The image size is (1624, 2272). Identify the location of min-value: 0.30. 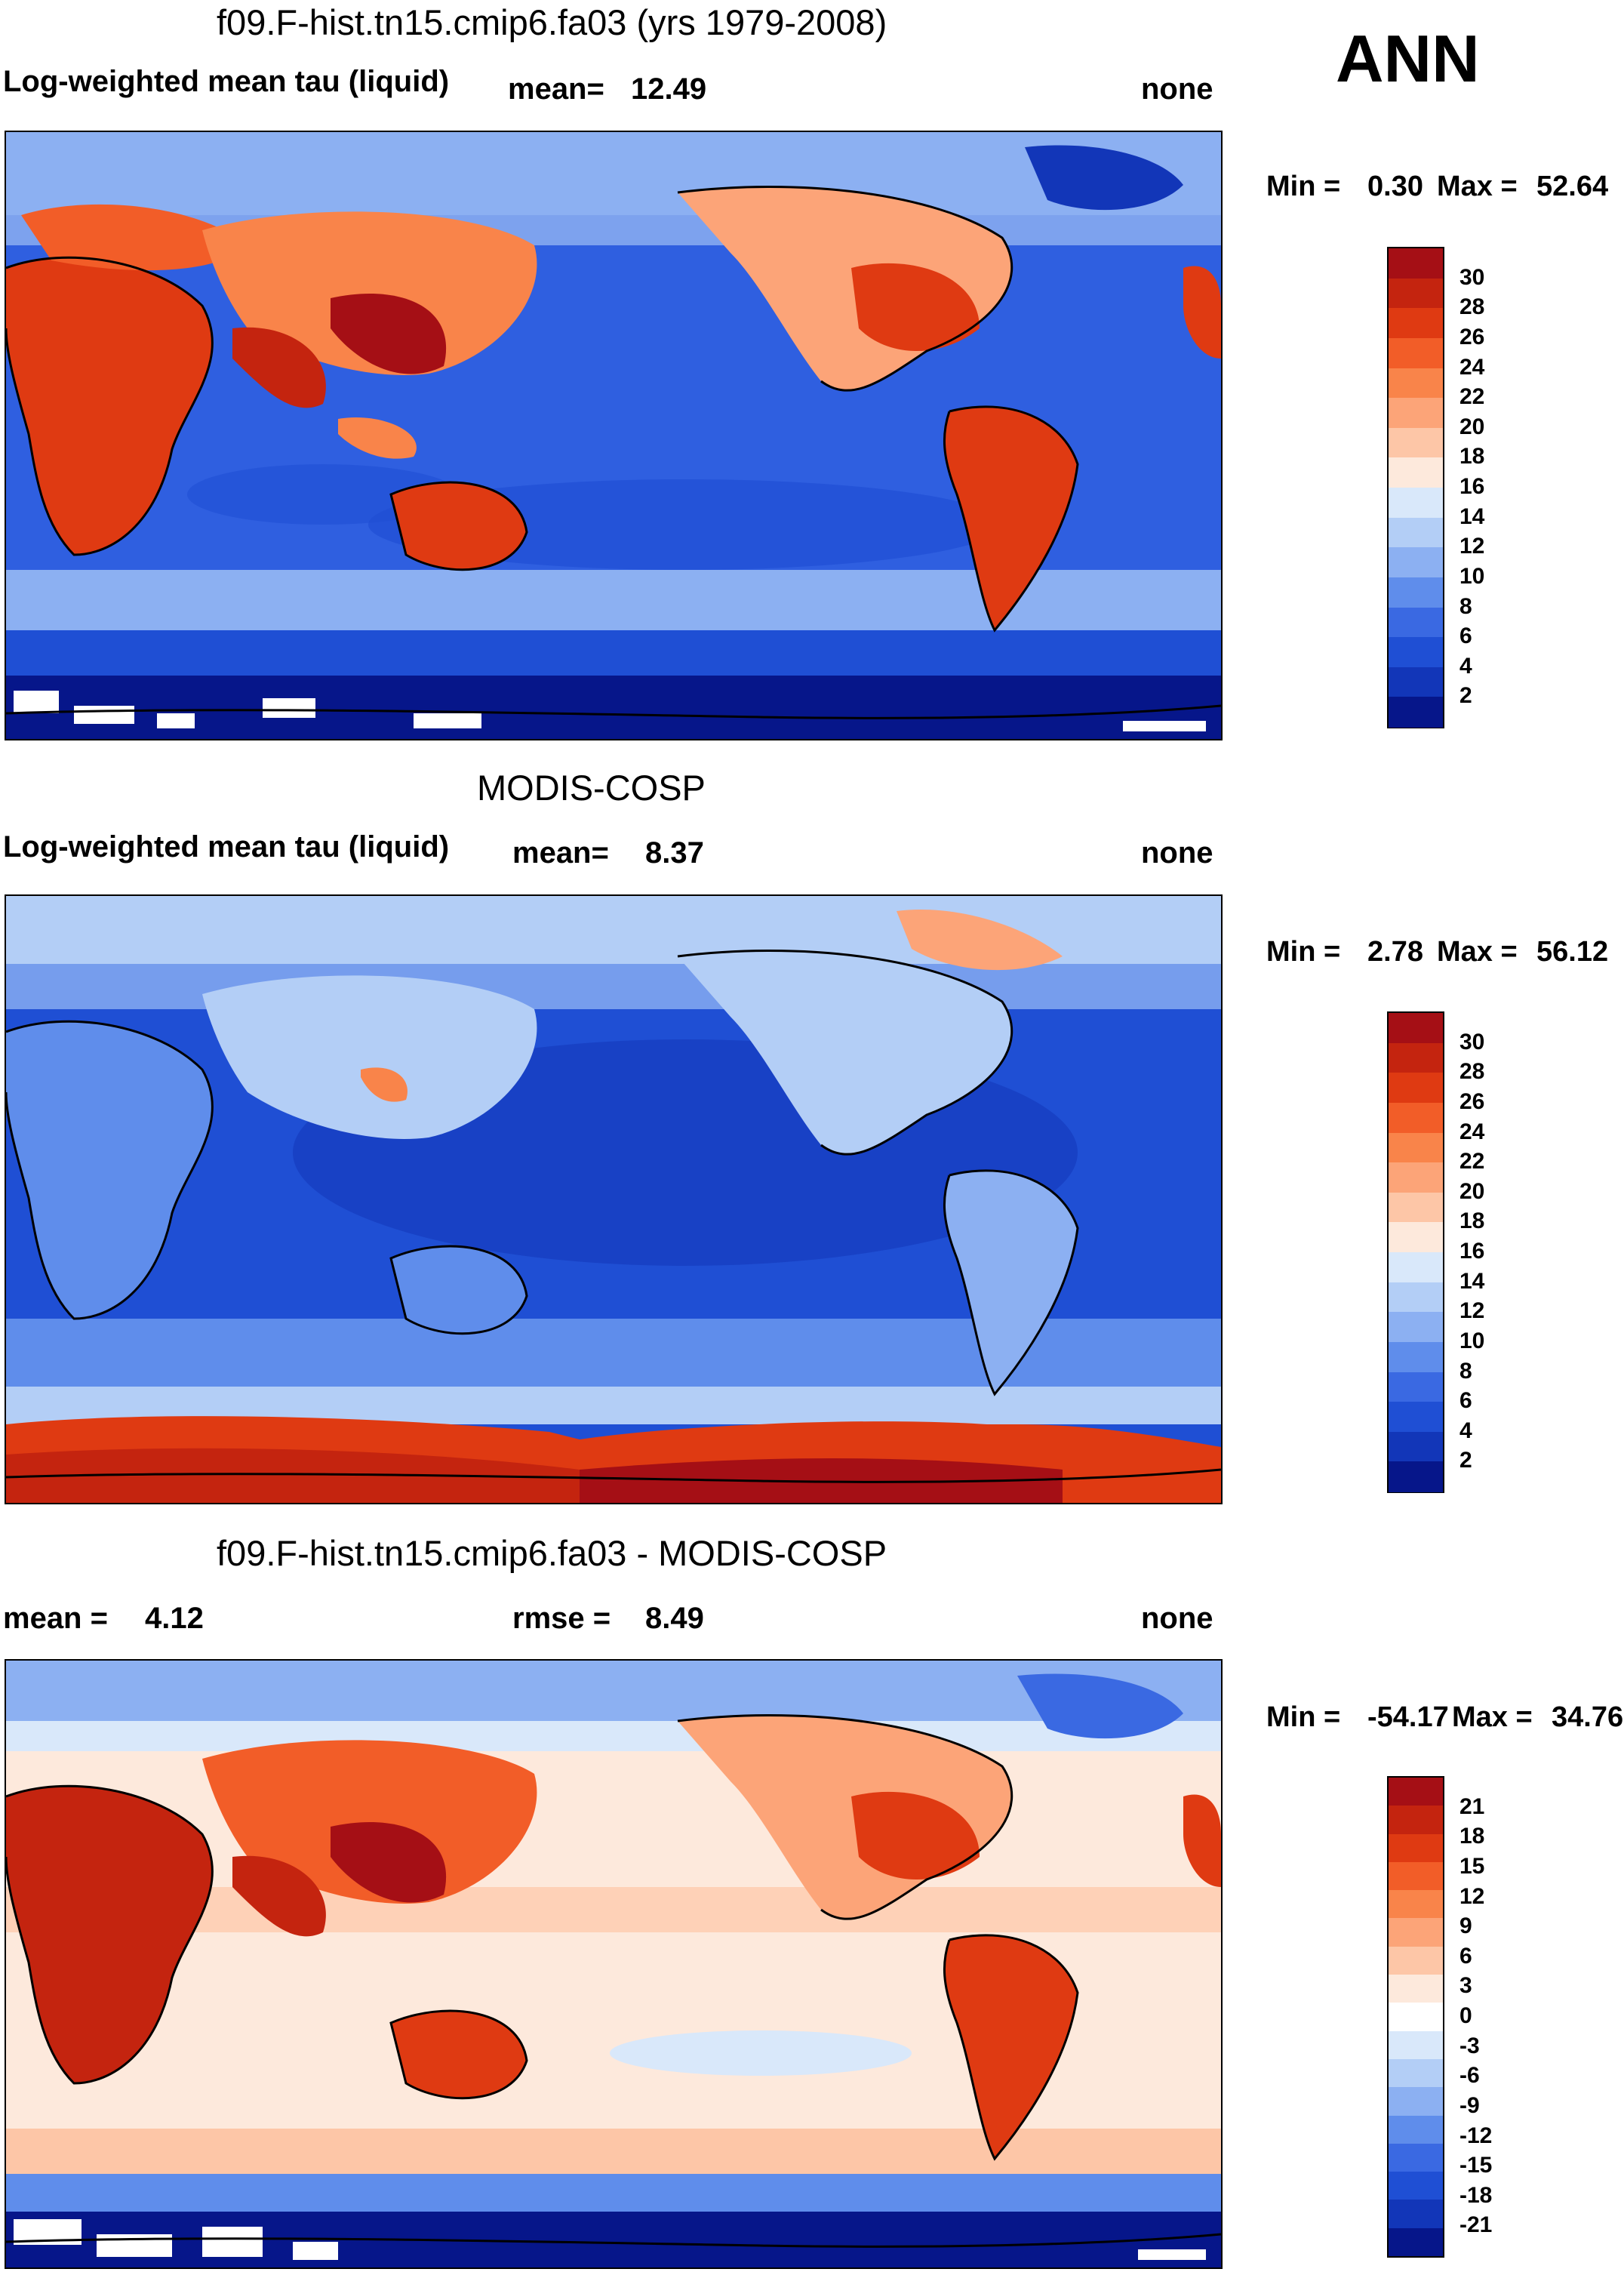
(1395, 186).